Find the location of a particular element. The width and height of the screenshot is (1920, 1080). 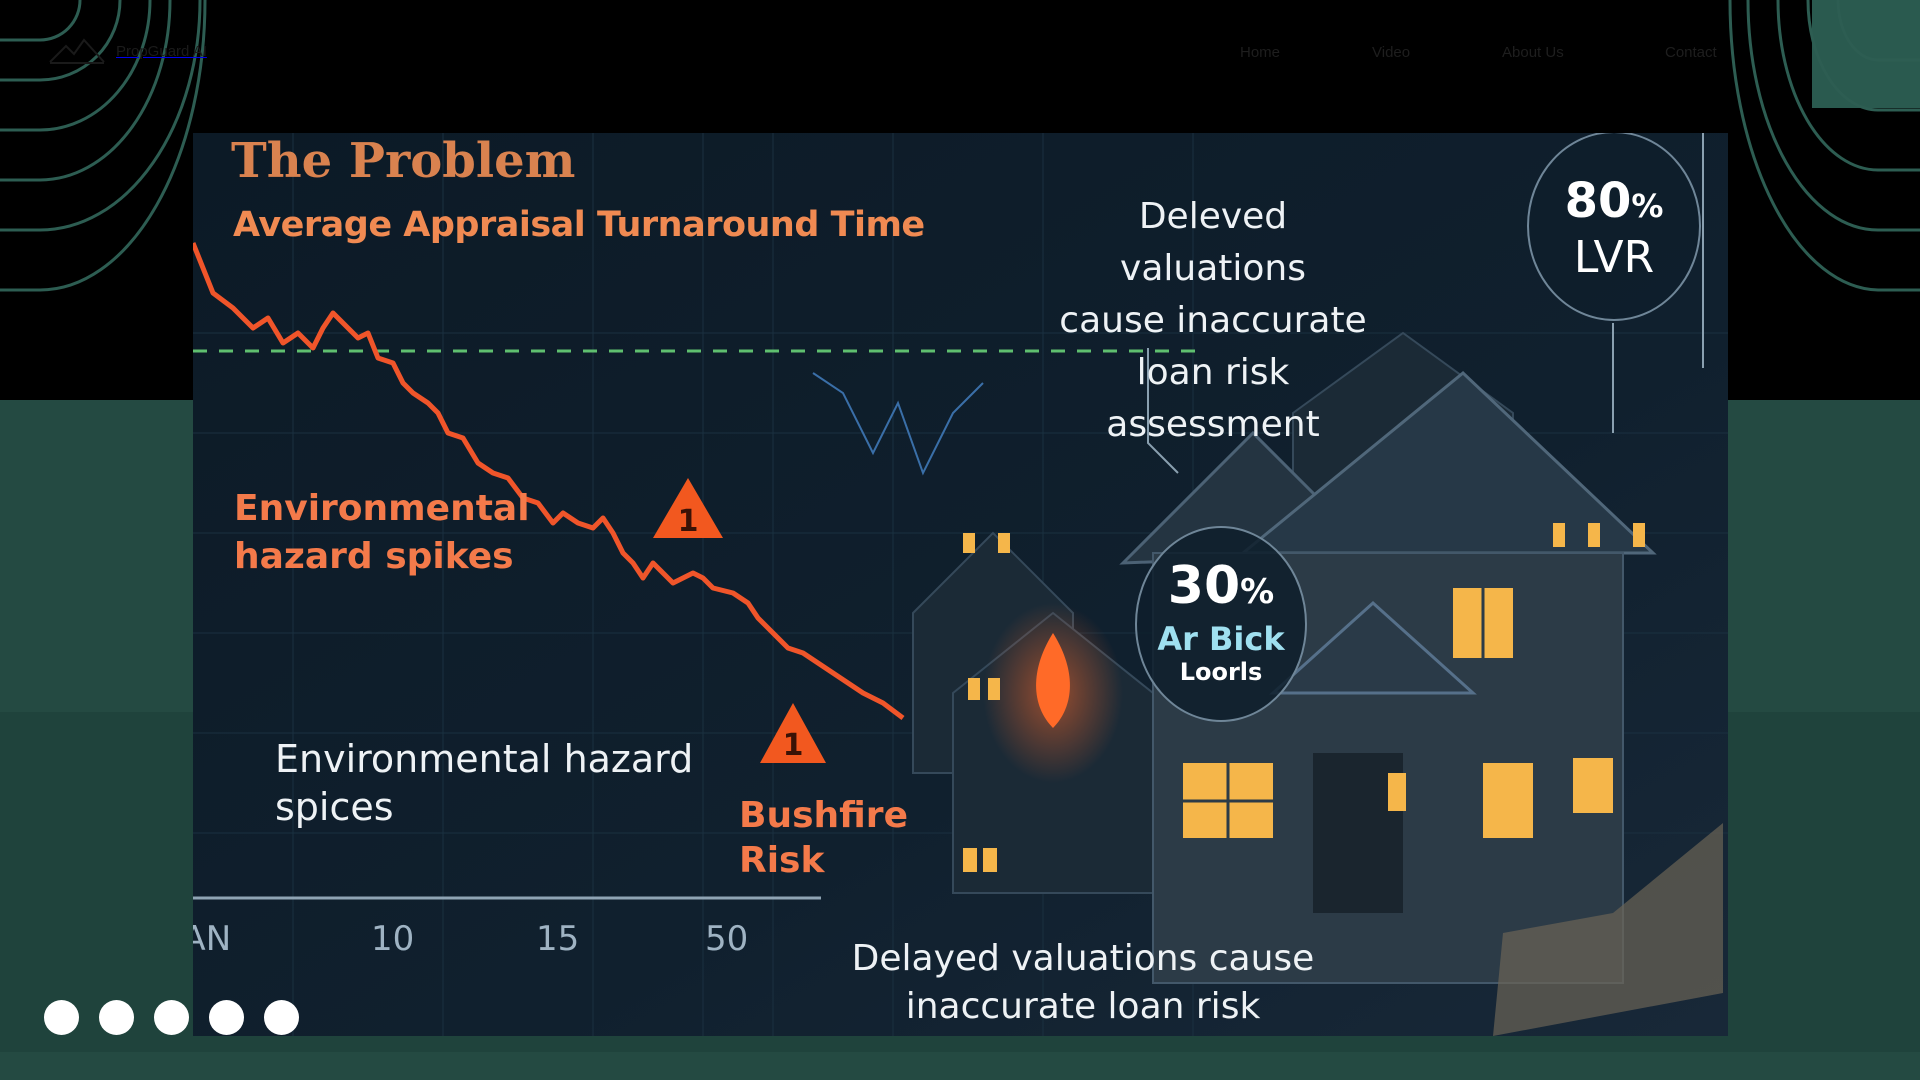

decorative-arcs-right is located at coordinates (1824, 146).